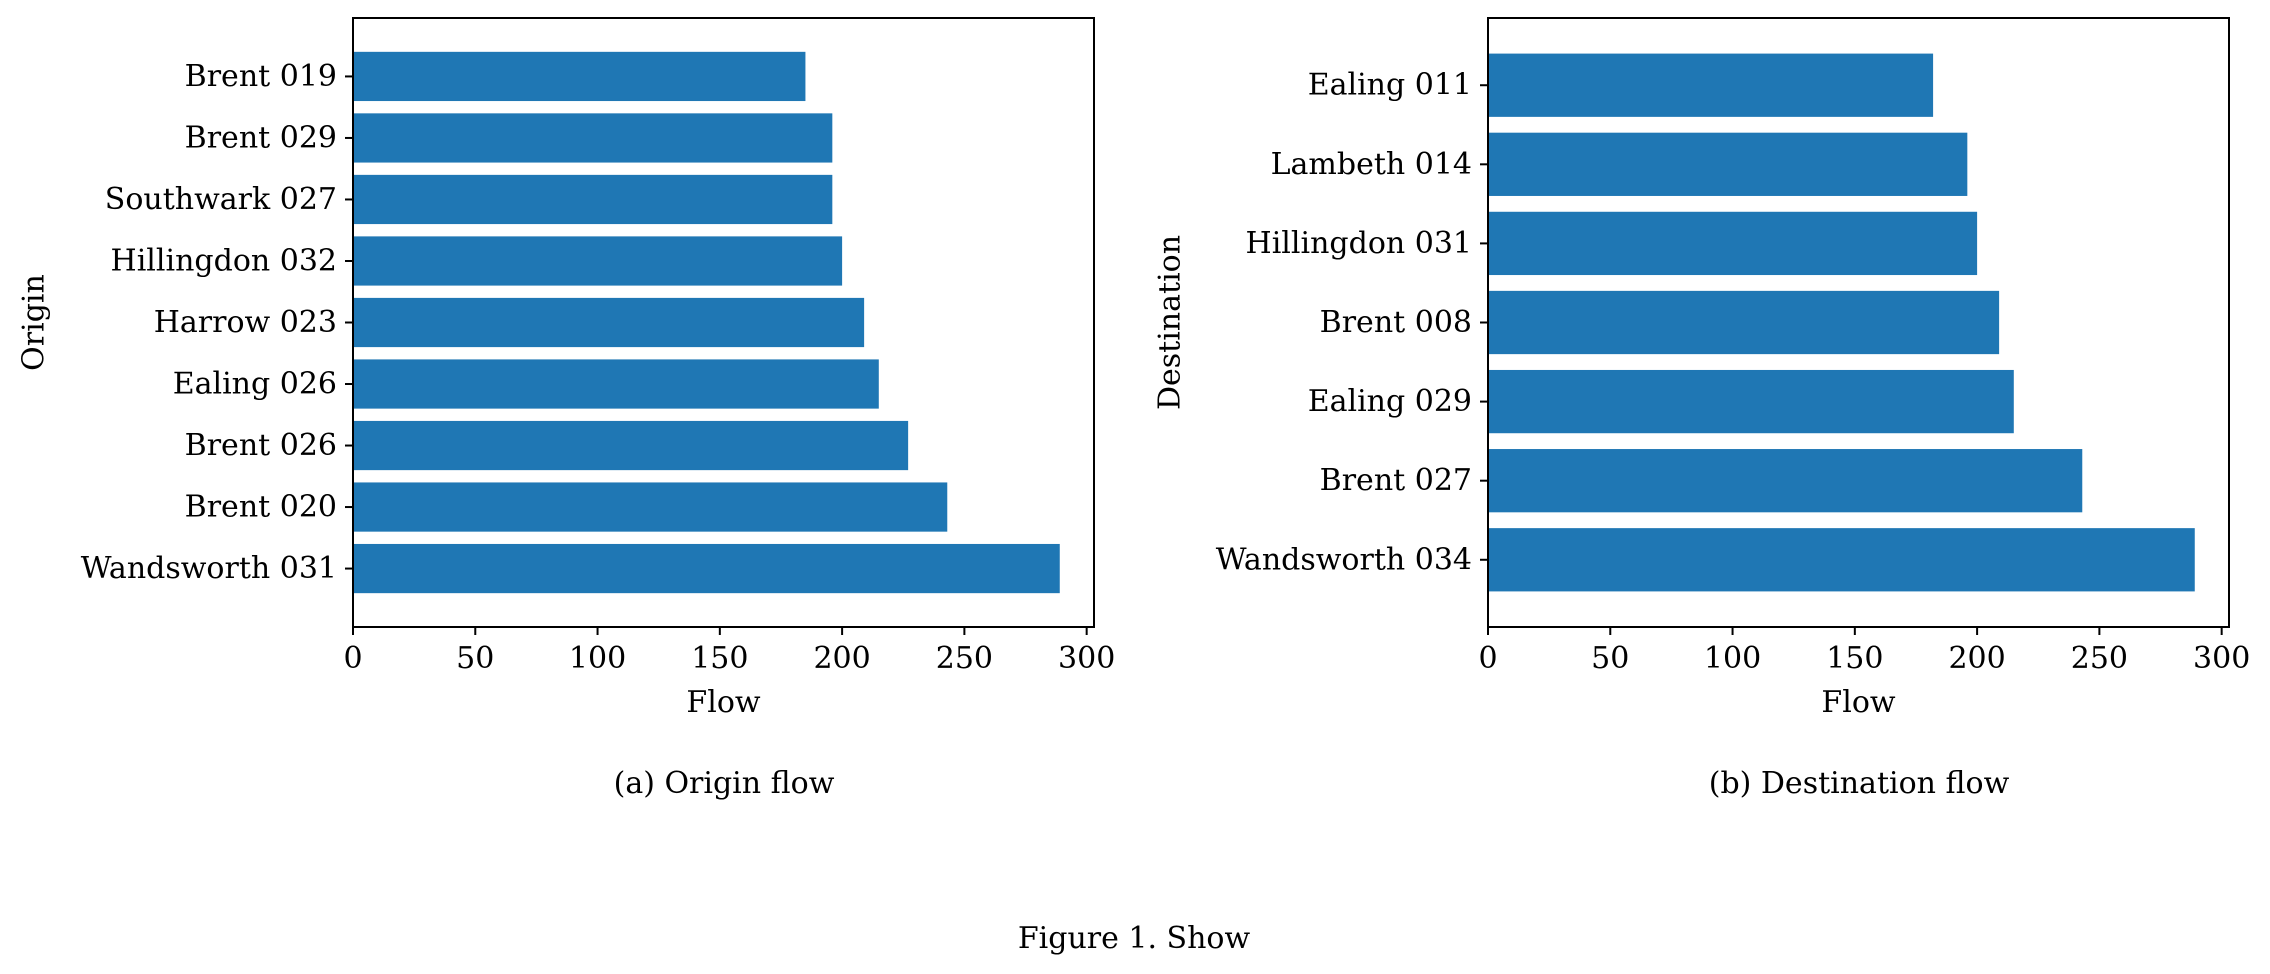  Describe the element at coordinates (1344, 559) in the screenshot. I see `y-tick-label: Wandsworth 034` at that location.